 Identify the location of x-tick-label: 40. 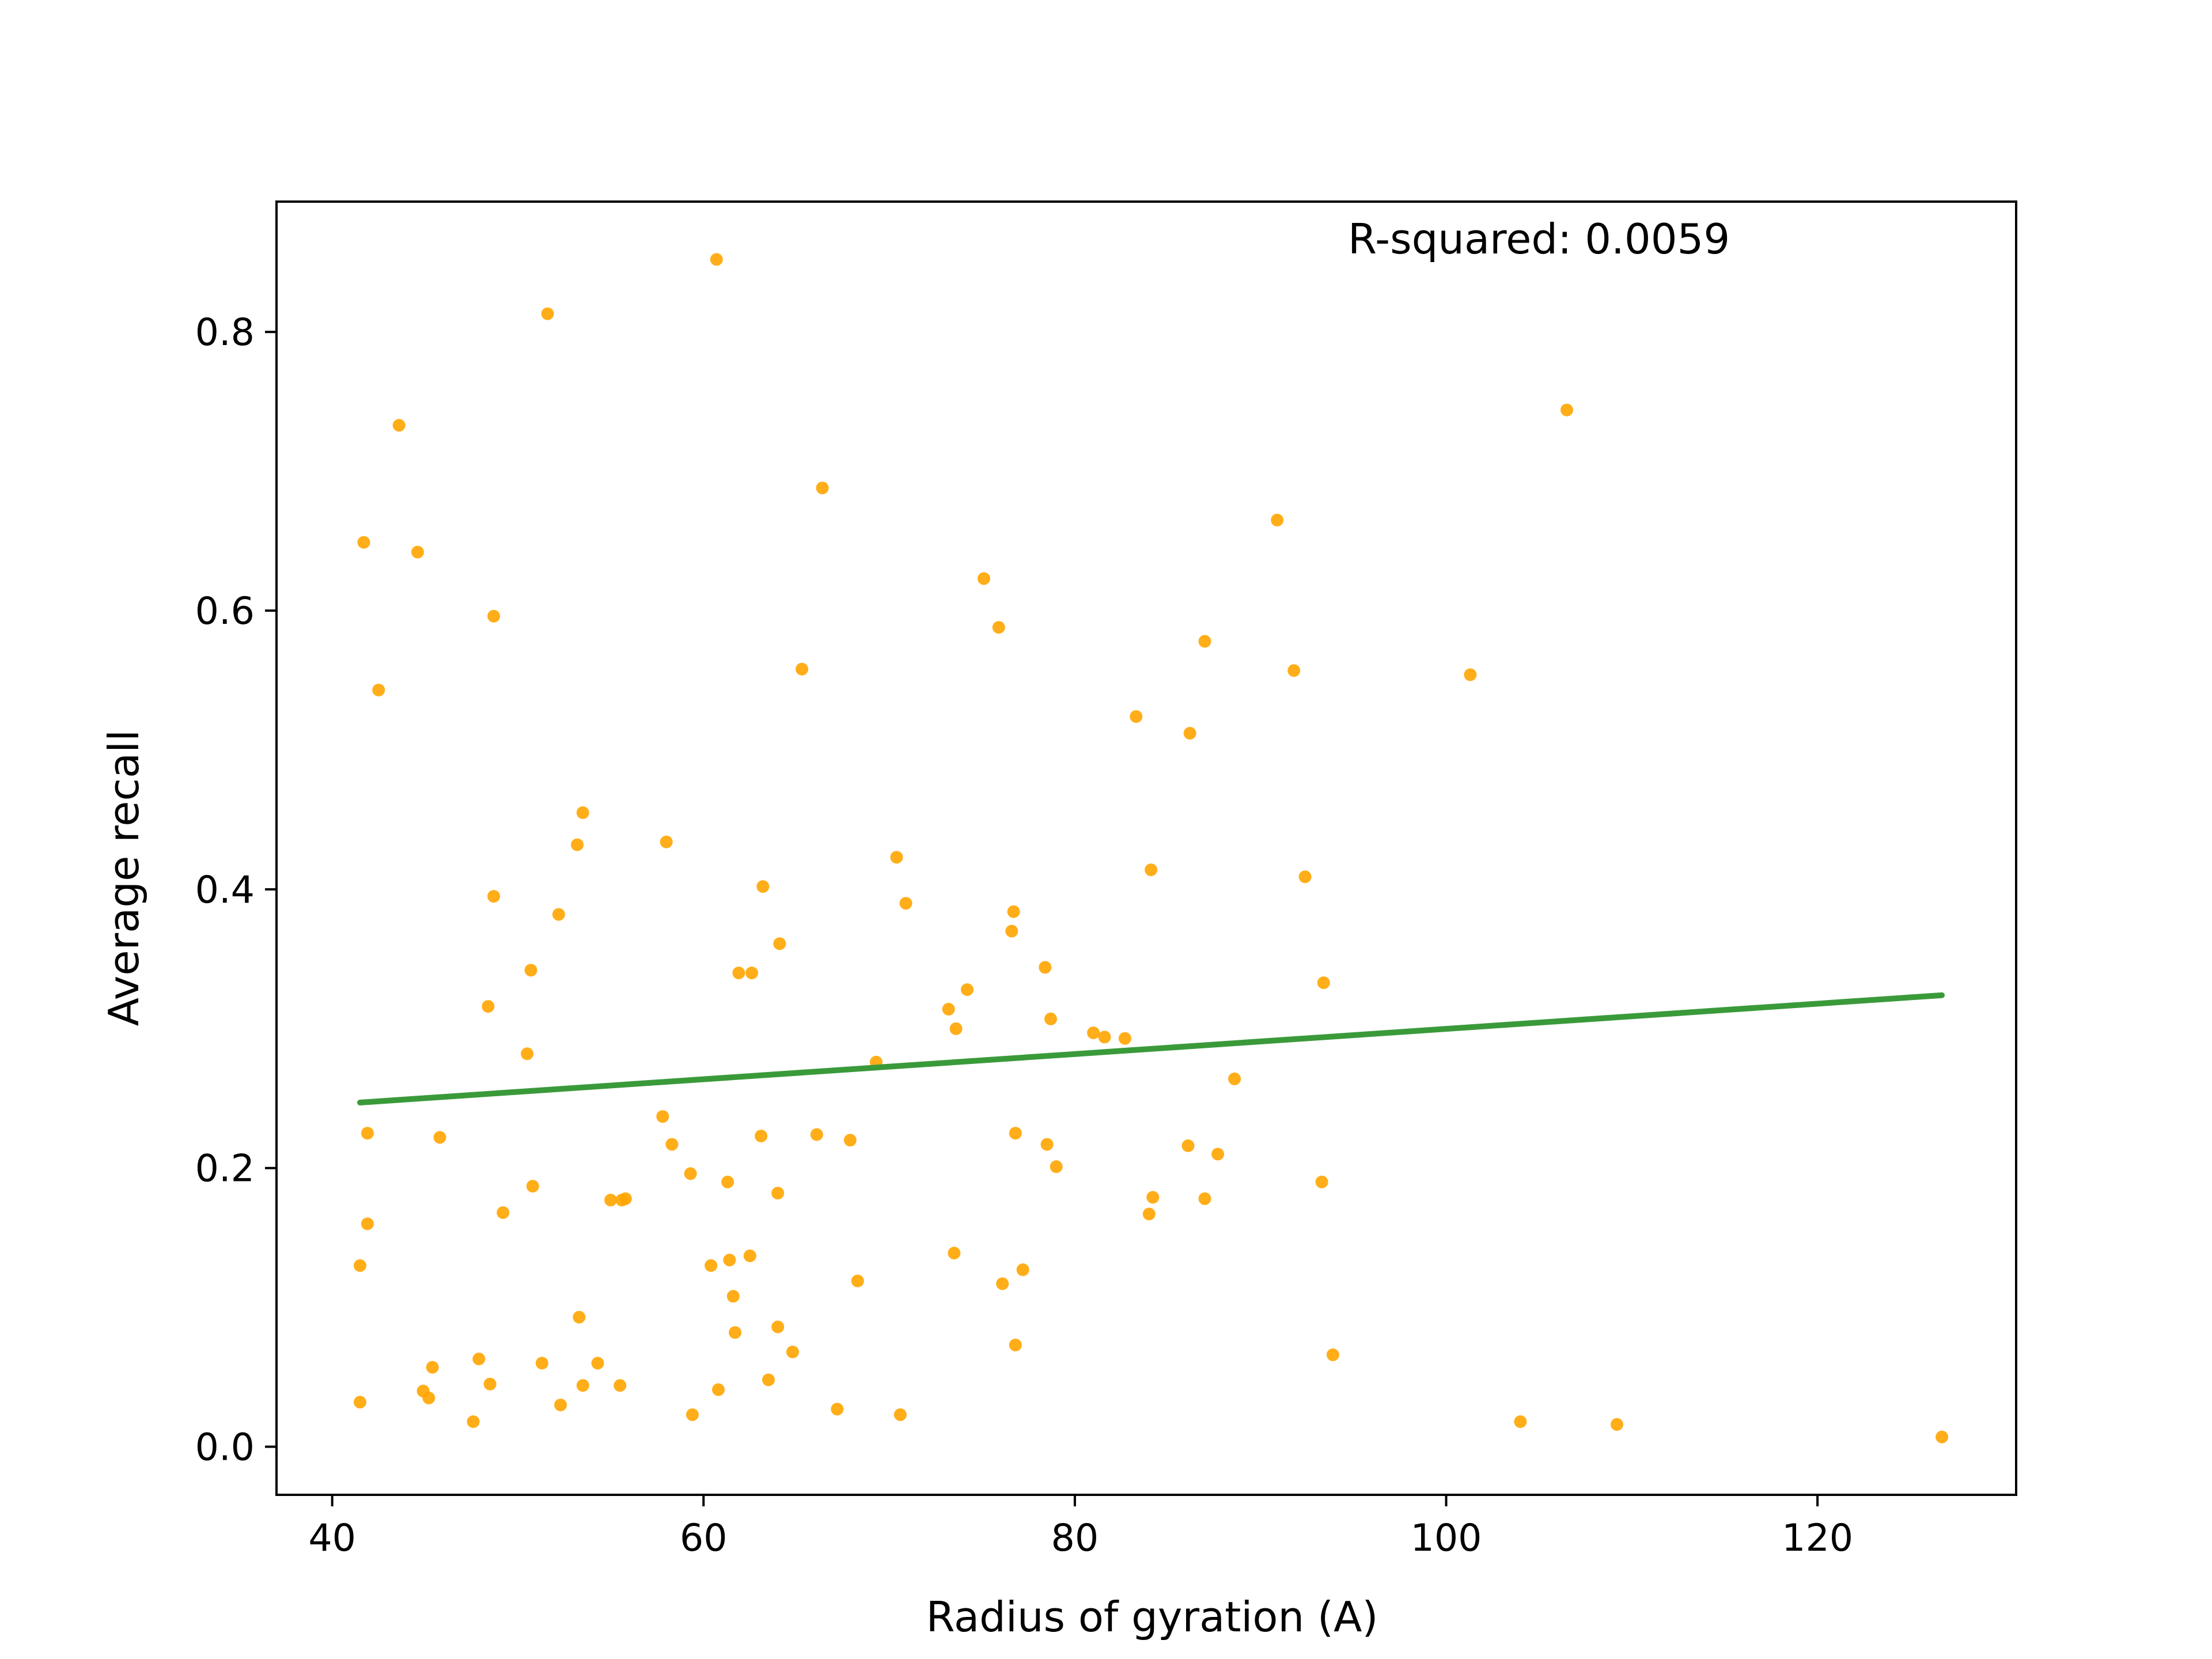
(332, 1538).